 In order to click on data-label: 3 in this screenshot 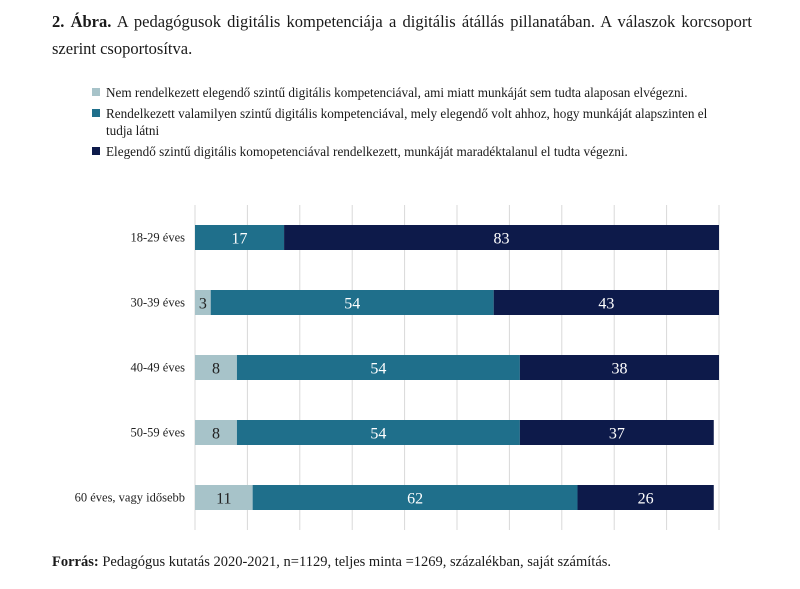, I will do `click(203, 304)`.